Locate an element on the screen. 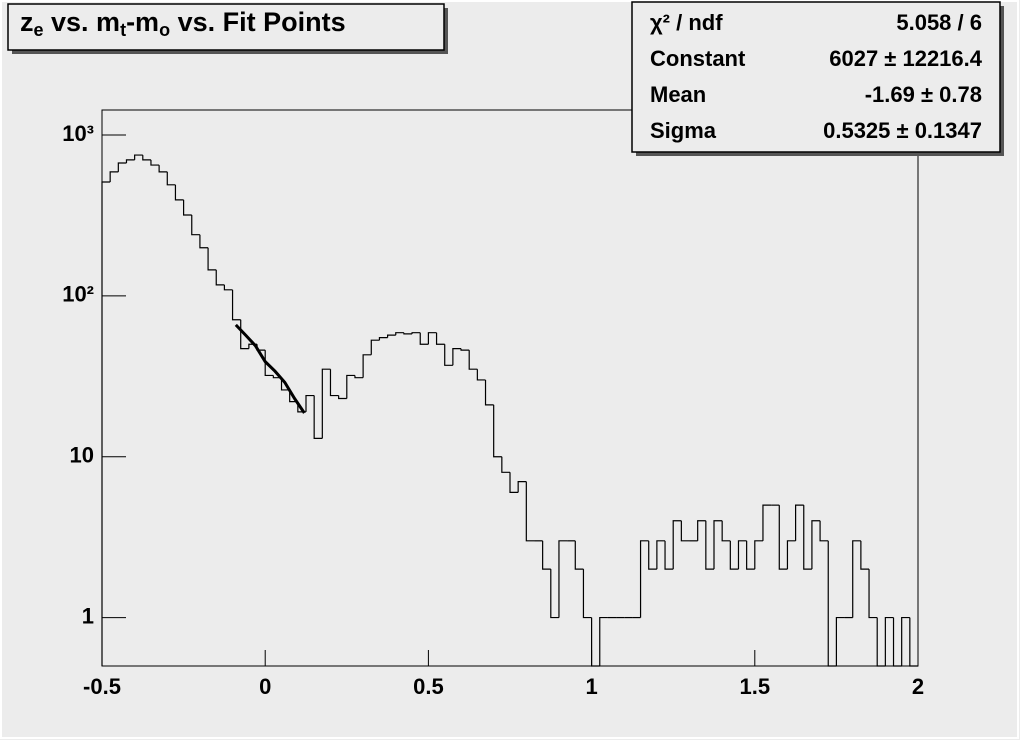  title-part: vs. m is located at coordinates (82, 22).